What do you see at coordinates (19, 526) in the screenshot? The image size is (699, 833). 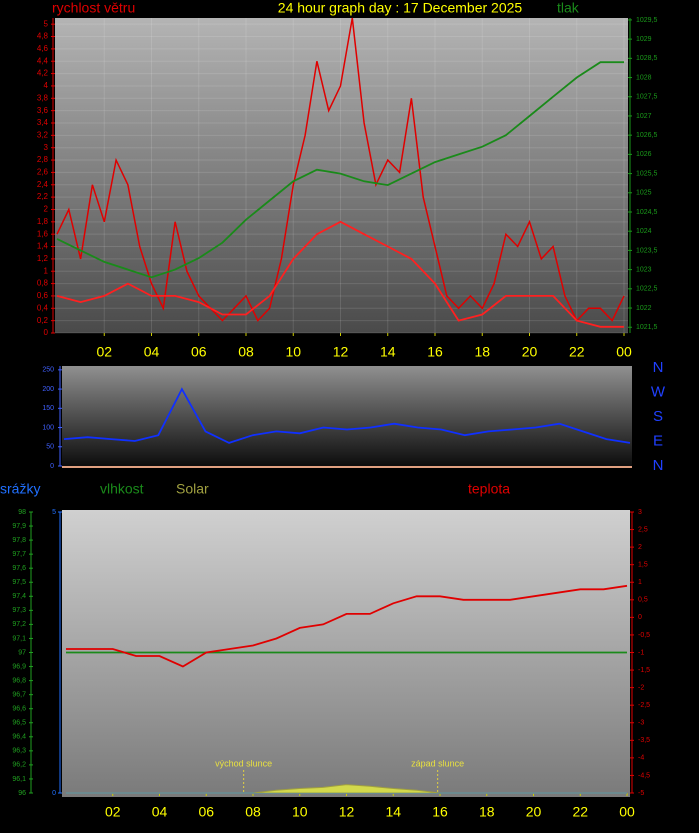 I see `y-tick-label: 97,9` at bounding box center [19, 526].